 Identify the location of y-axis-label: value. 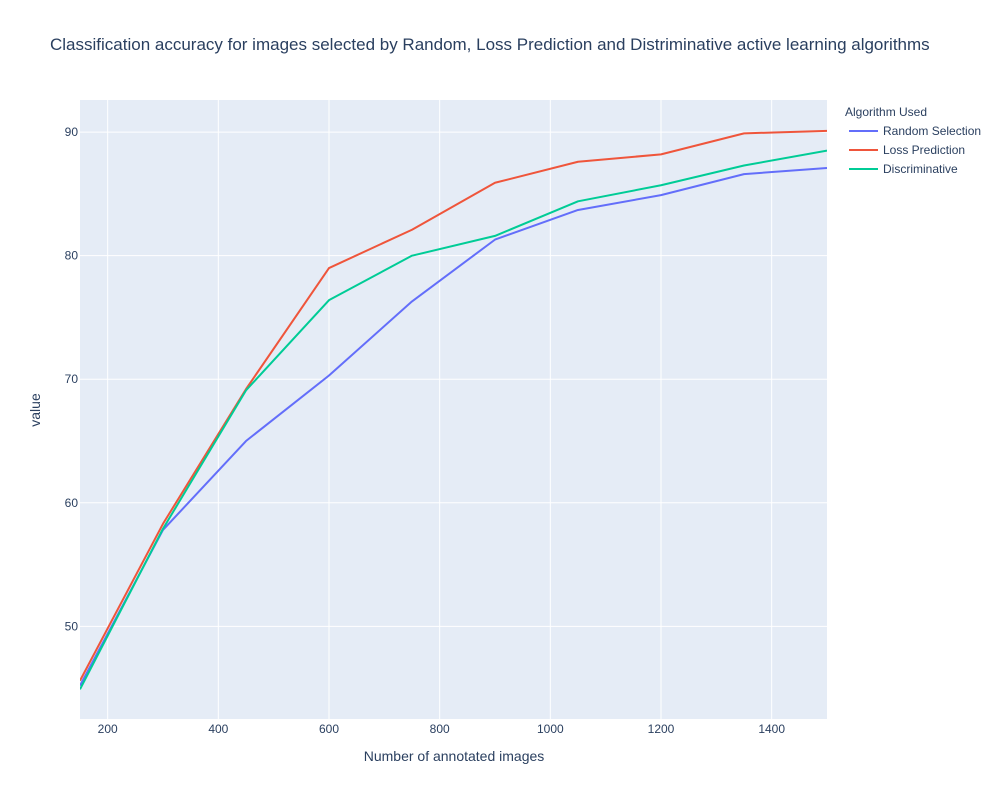
(35, 410).